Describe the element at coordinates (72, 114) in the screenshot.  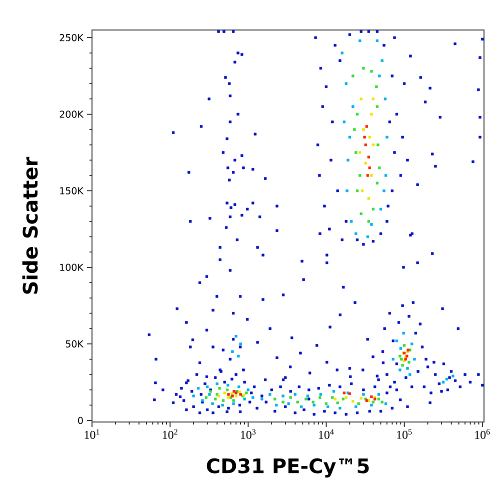
I see `y-tick-label: 200K` at that location.